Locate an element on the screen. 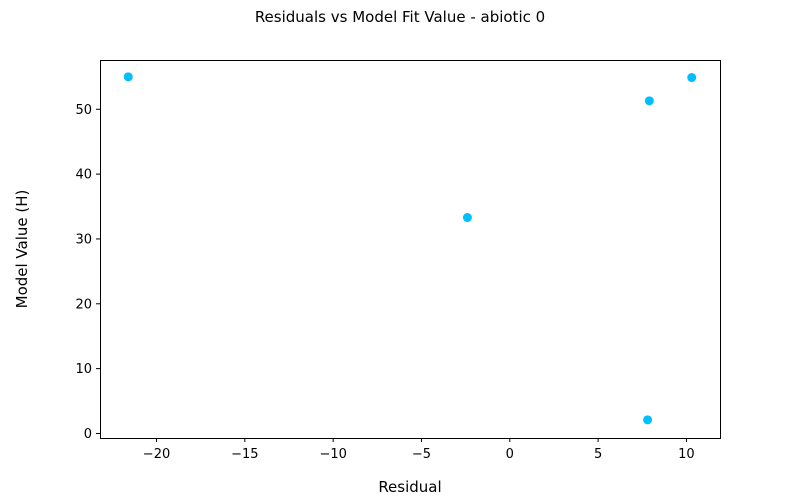 The image size is (800, 500). x-tick-label: −20 is located at coordinates (156, 454).